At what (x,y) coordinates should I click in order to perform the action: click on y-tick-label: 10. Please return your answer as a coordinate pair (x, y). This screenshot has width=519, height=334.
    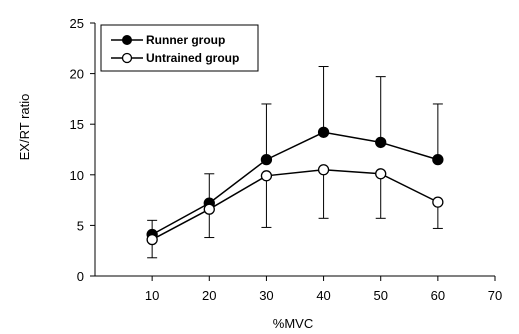
    Looking at the image, I should click on (77, 175).